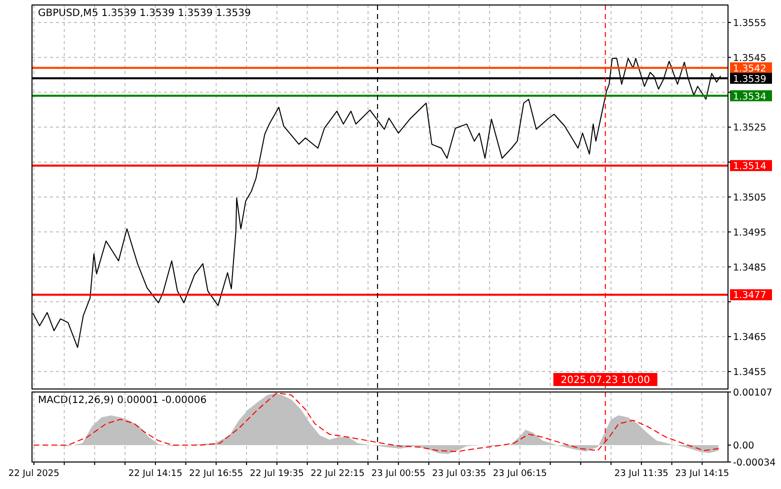  Describe the element at coordinates (749, 79) in the screenshot. I see `ref-line-label: 1.3539` at that location.